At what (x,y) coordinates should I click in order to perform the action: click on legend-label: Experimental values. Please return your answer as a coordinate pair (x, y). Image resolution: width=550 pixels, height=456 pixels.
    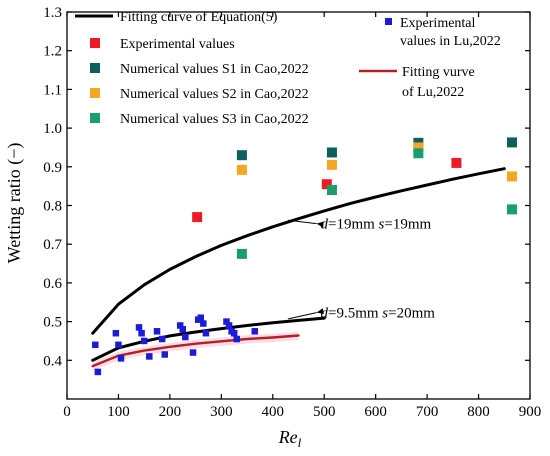
    Looking at the image, I should click on (177, 44).